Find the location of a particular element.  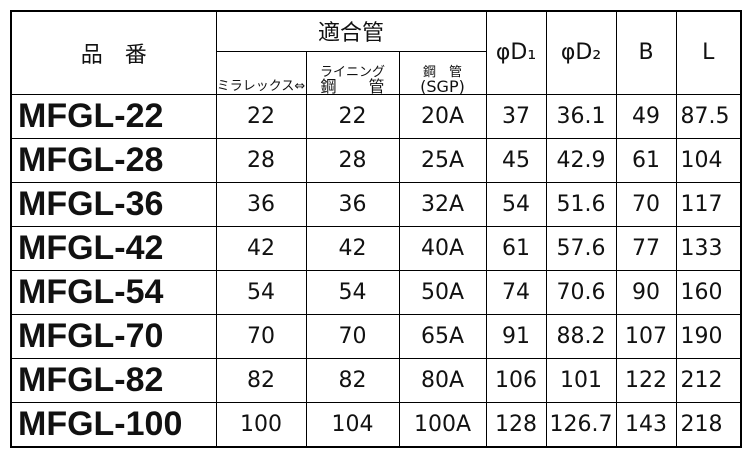

value-cell: 190 is located at coordinates (708, 336).